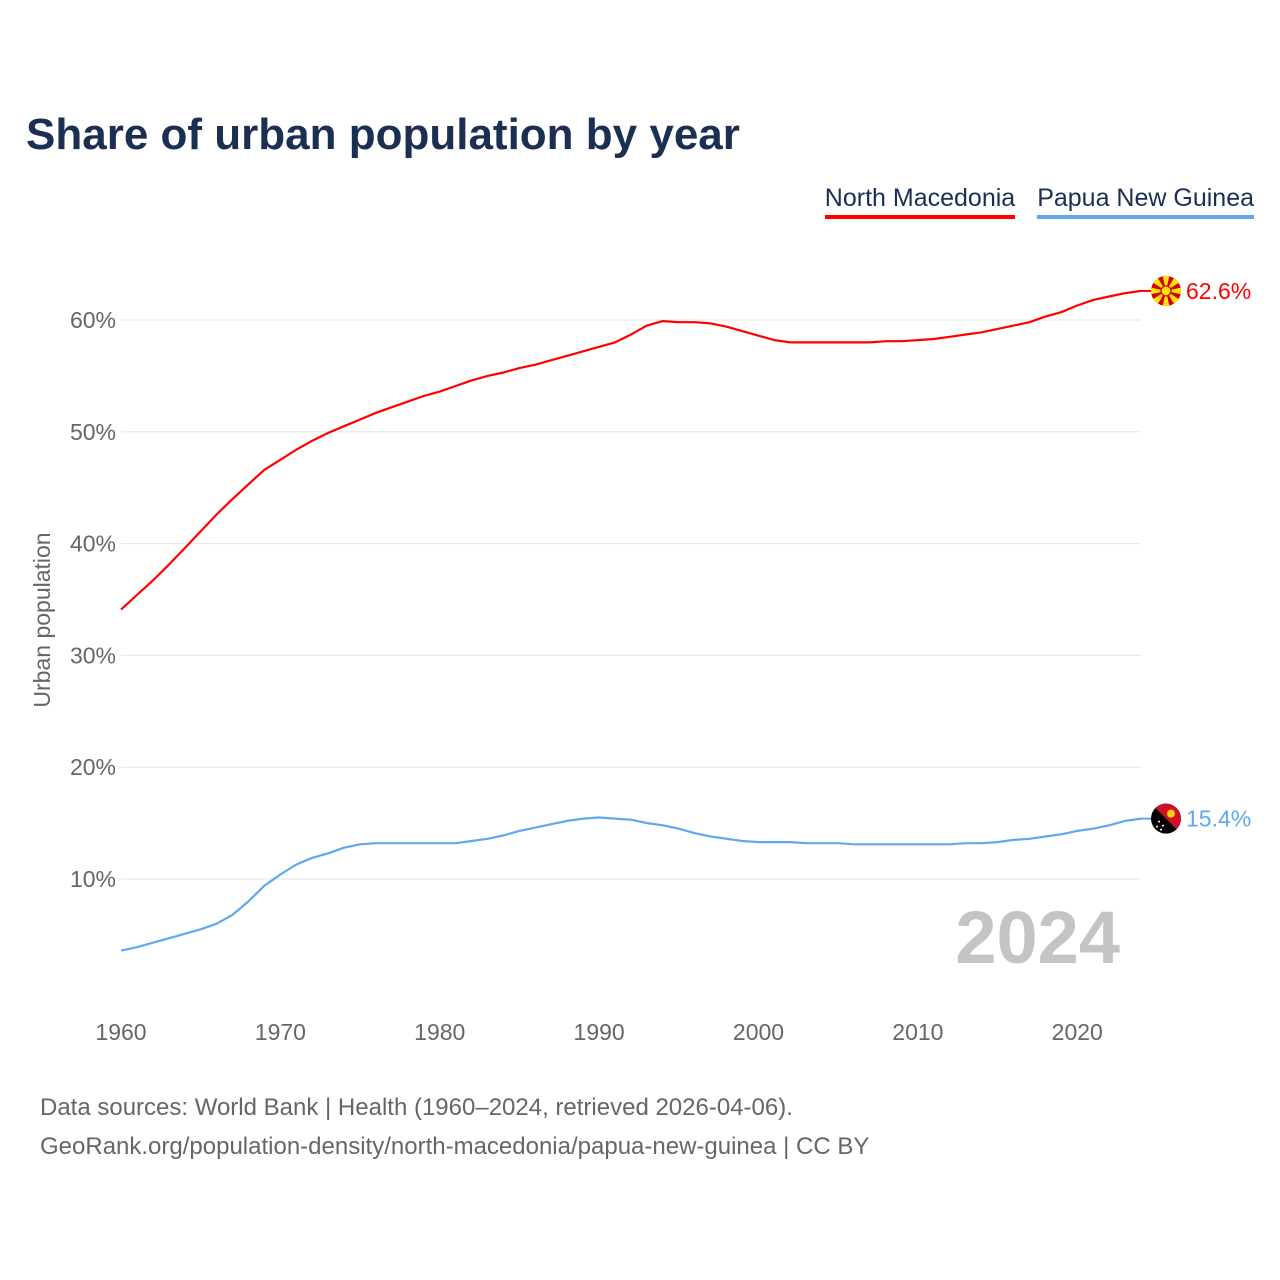 The height and width of the screenshot is (1280, 1280). I want to click on y-tick-label: 10%, so click(93, 879).